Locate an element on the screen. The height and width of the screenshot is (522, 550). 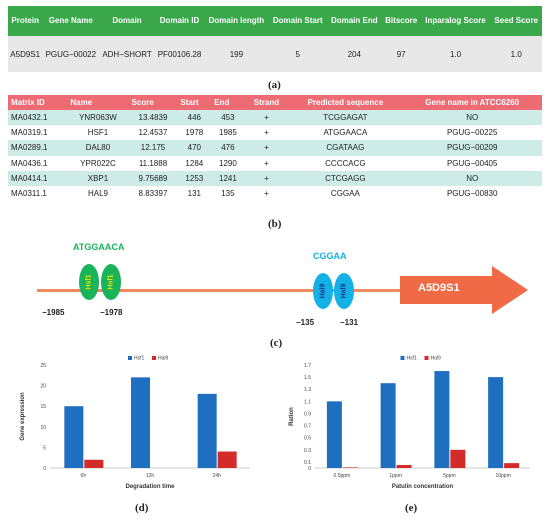
table-cell: CGATAAG is located at coordinates (345, 148).